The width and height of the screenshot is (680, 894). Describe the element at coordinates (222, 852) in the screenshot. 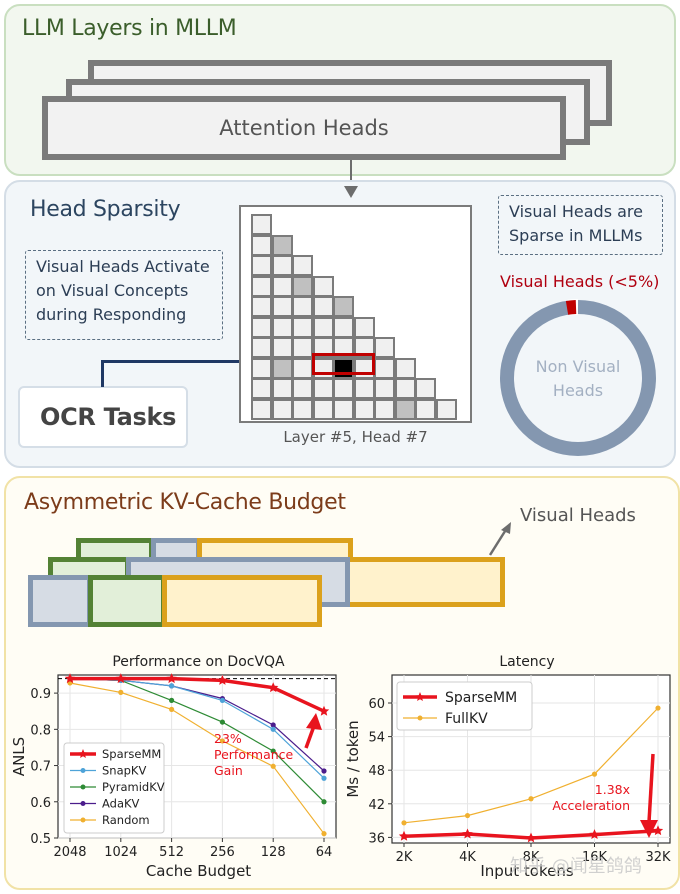

I see `svg-text: 256` at that location.